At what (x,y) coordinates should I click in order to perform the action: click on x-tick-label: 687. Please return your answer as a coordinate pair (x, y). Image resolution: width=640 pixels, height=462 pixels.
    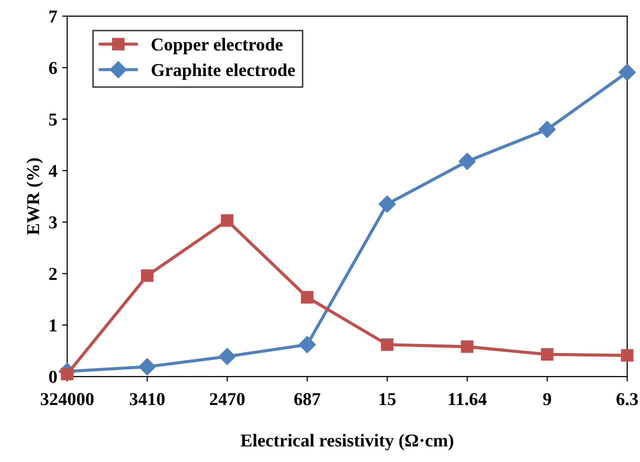
    Looking at the image, I should click on (307, 399).